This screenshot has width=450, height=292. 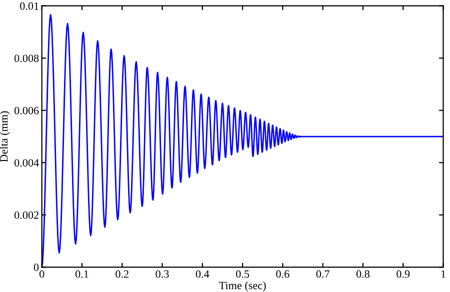 I want to click on x-tick-label: 0.2, so click(x=122, y=274).